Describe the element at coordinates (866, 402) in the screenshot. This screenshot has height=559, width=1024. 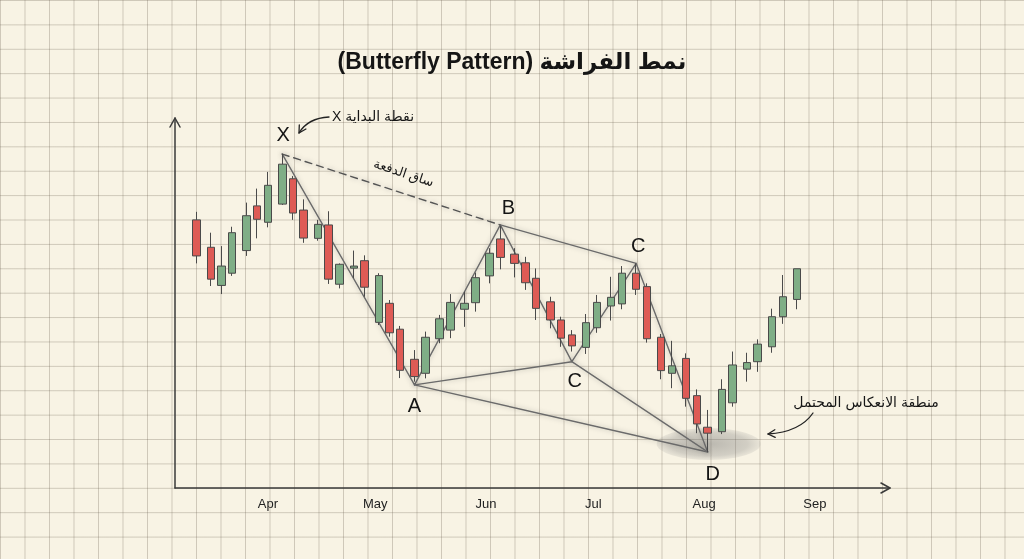
I see `annotation: منطقة الانعكاس المحتمل` at that location.